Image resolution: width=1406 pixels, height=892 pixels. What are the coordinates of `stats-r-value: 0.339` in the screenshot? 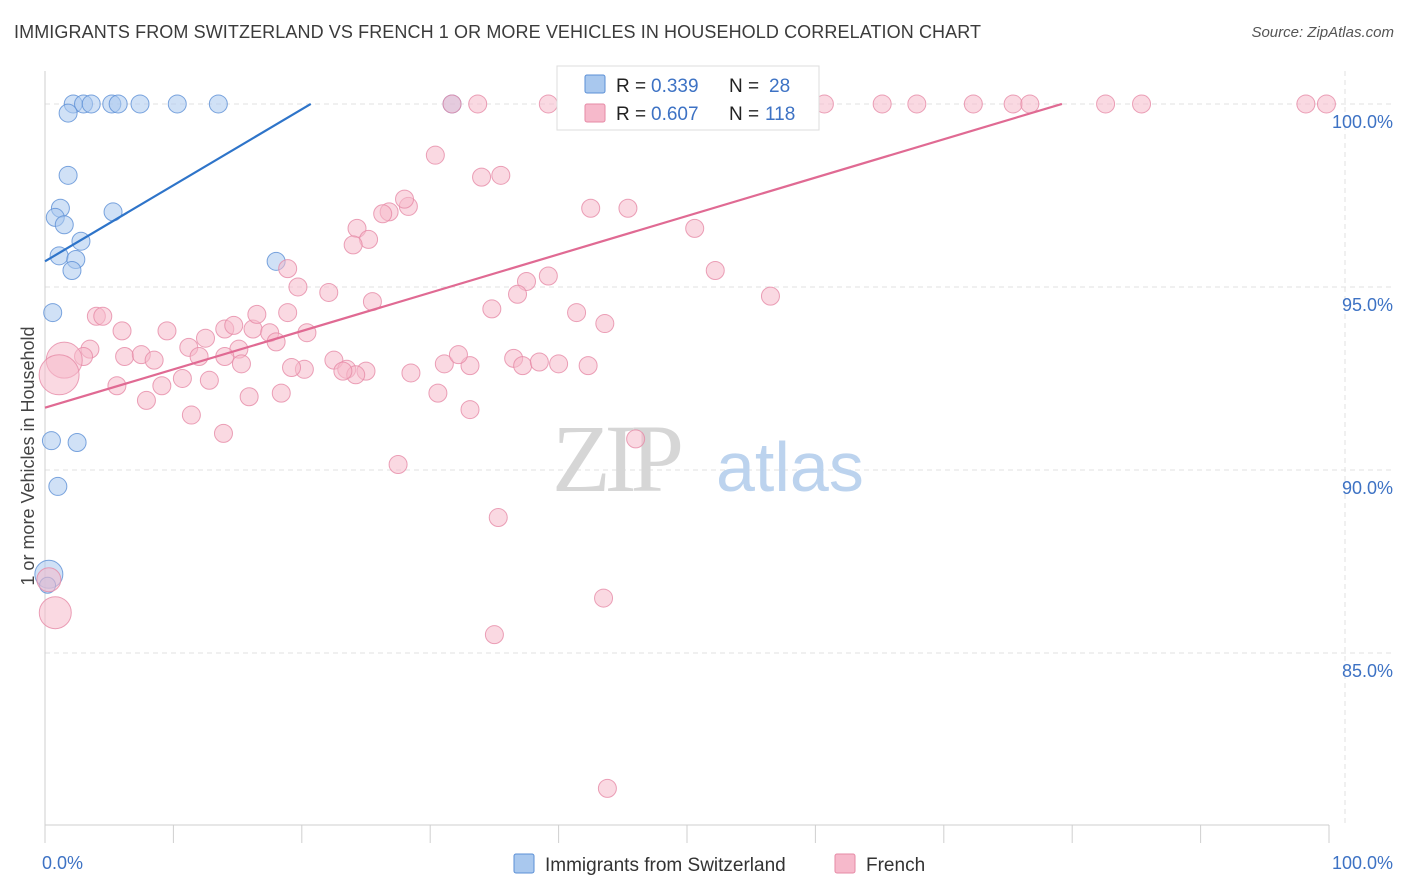 It's located at (675, 86).